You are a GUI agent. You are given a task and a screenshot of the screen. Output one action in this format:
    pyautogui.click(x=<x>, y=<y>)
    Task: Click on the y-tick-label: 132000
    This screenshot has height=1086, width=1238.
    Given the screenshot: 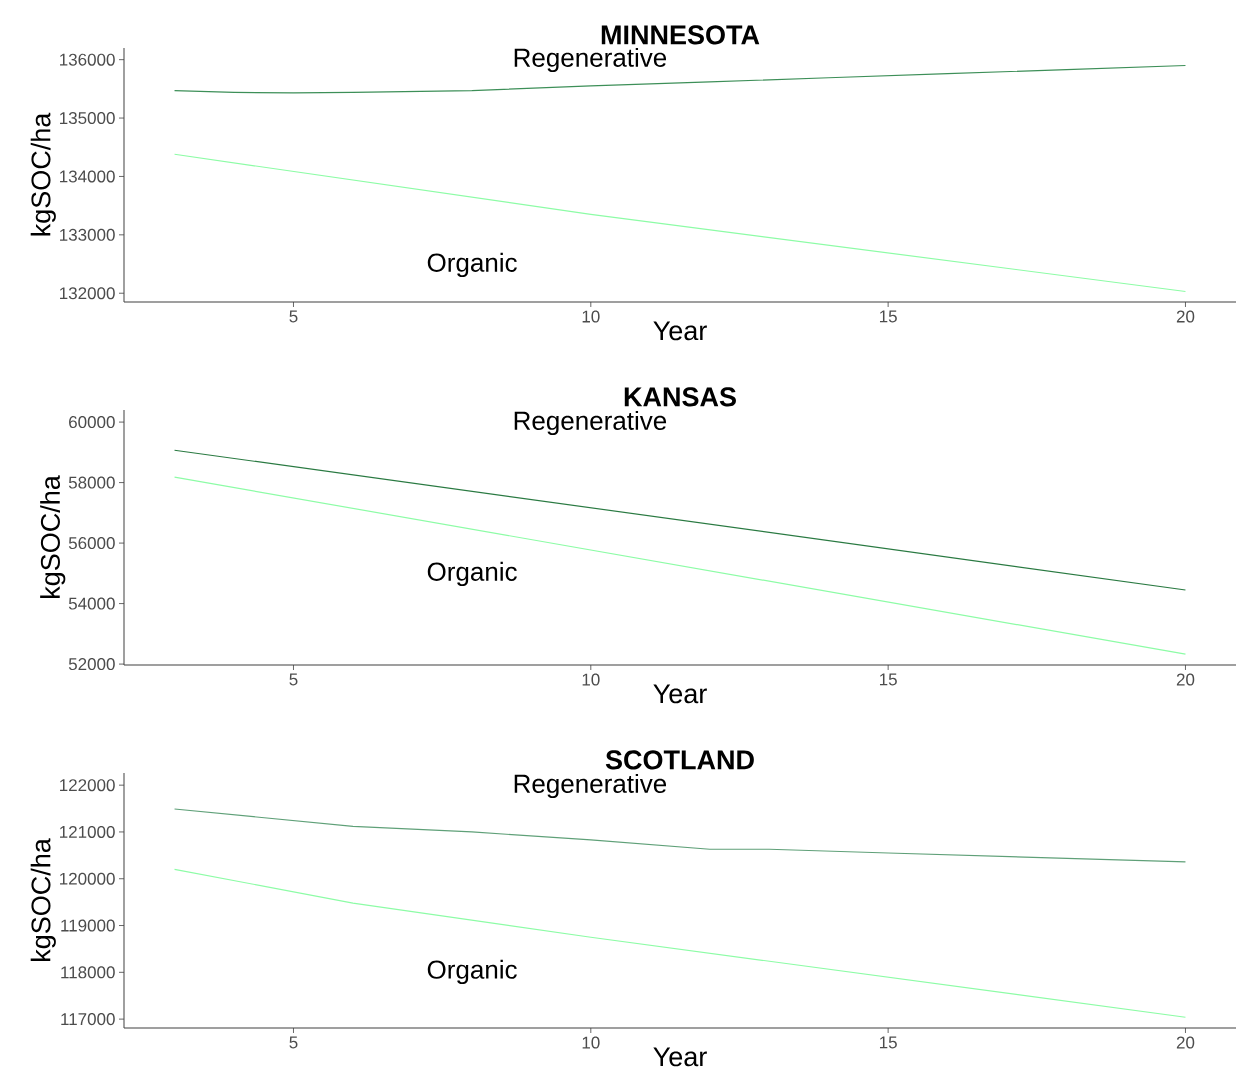 What is the action you would take?
    pyautogui.click(x=87, y=293)
    